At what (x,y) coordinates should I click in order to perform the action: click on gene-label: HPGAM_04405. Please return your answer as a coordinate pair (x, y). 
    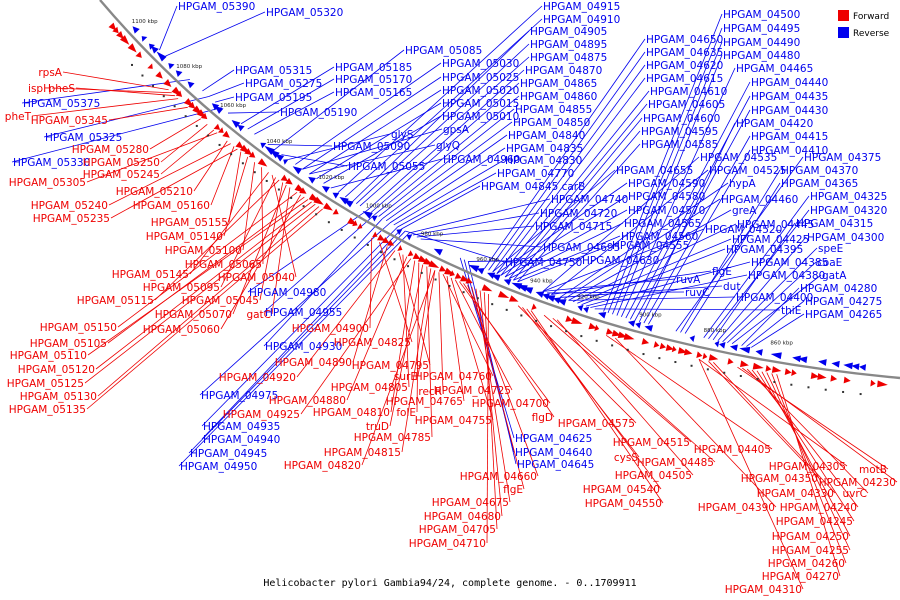
    Looking at the image, I should click on (732, 450).